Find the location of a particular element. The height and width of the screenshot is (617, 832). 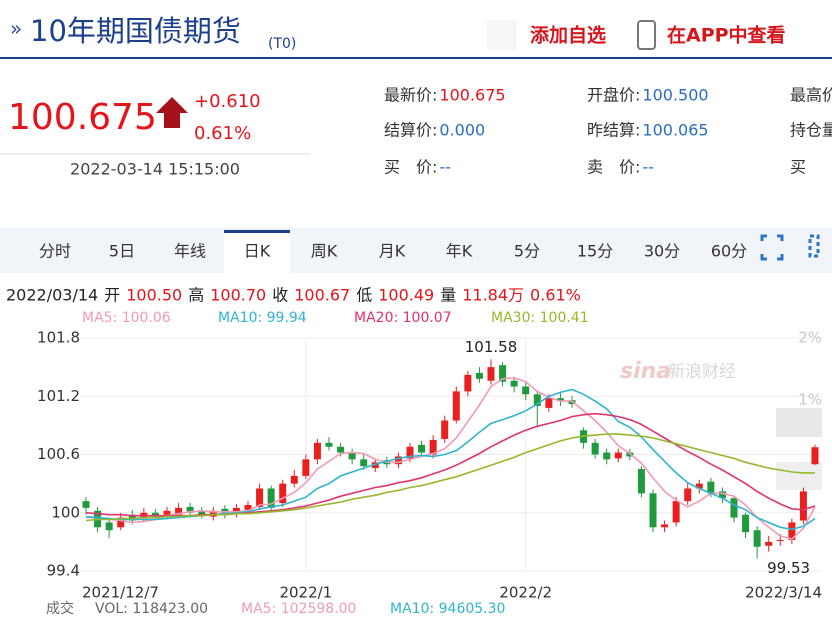

tab-bar is located at coordinates (416, 250).